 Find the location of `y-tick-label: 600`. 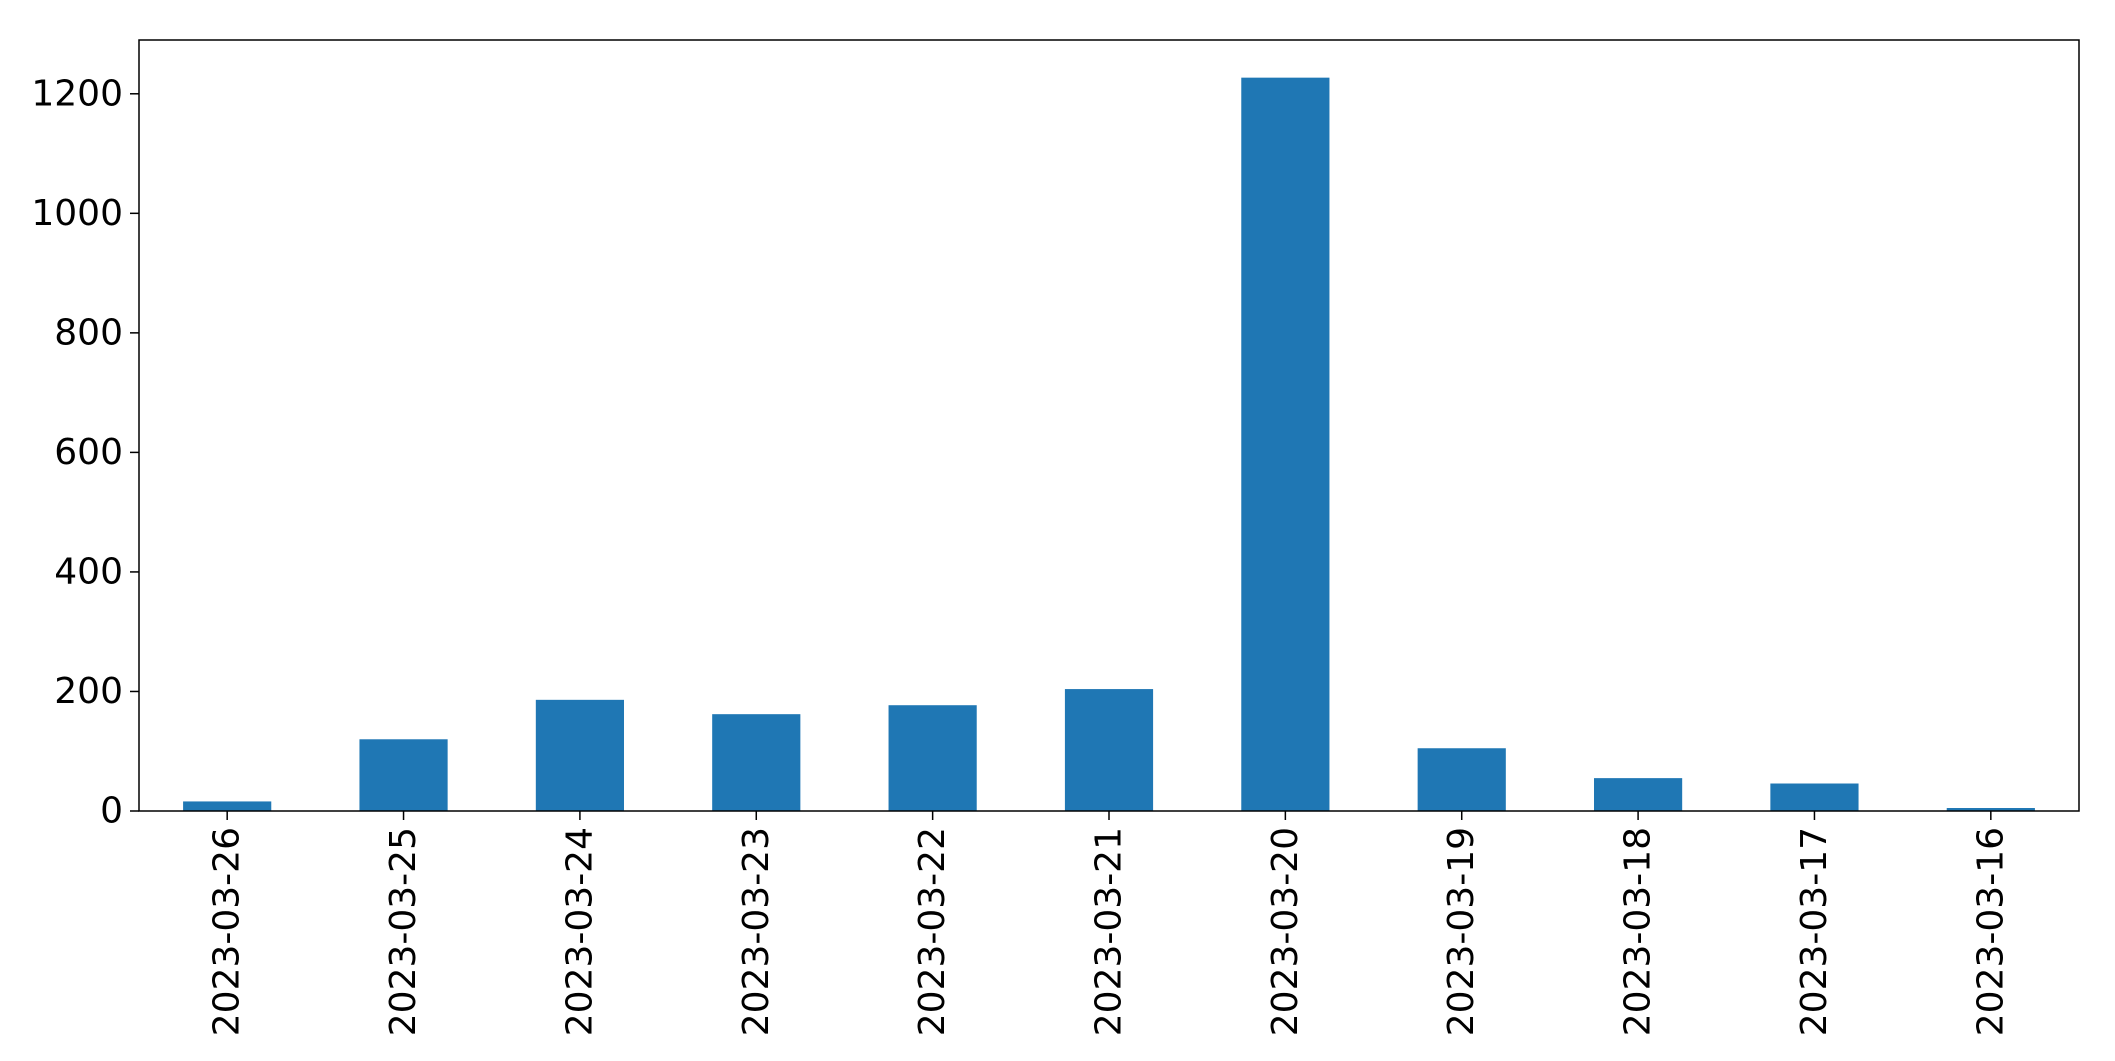

y-tick-label: 600 is located at coordinates (88, 452).